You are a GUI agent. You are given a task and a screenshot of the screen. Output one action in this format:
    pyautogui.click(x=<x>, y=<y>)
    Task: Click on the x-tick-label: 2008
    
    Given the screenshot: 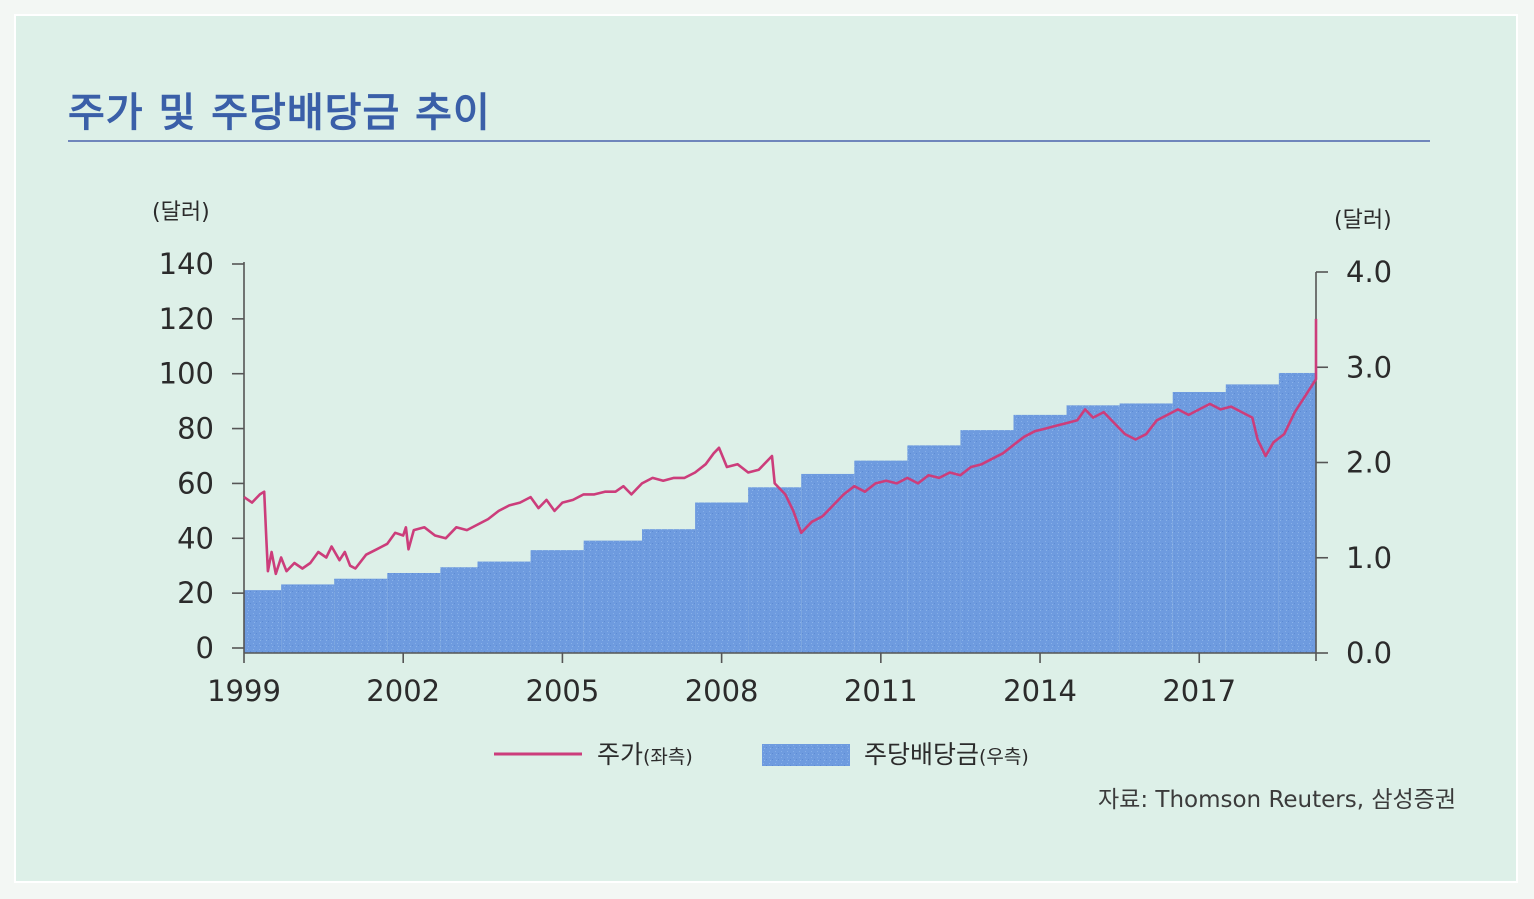 What is the action you would take?
    pyautogui.click(x=722, y=691)
    